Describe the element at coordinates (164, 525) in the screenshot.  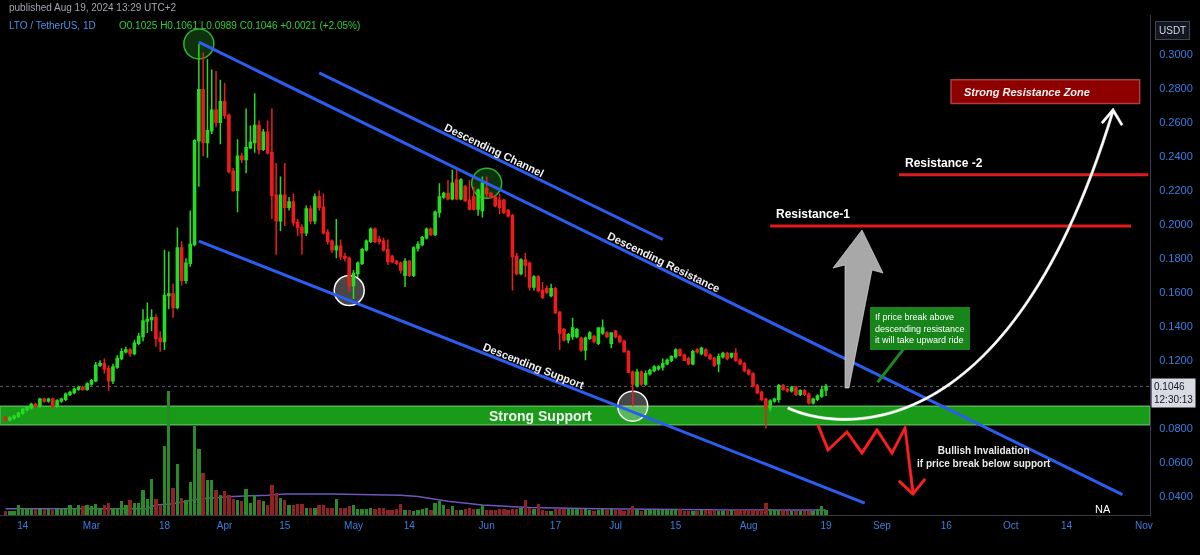
I see `x-tick-label: 18` at that location.